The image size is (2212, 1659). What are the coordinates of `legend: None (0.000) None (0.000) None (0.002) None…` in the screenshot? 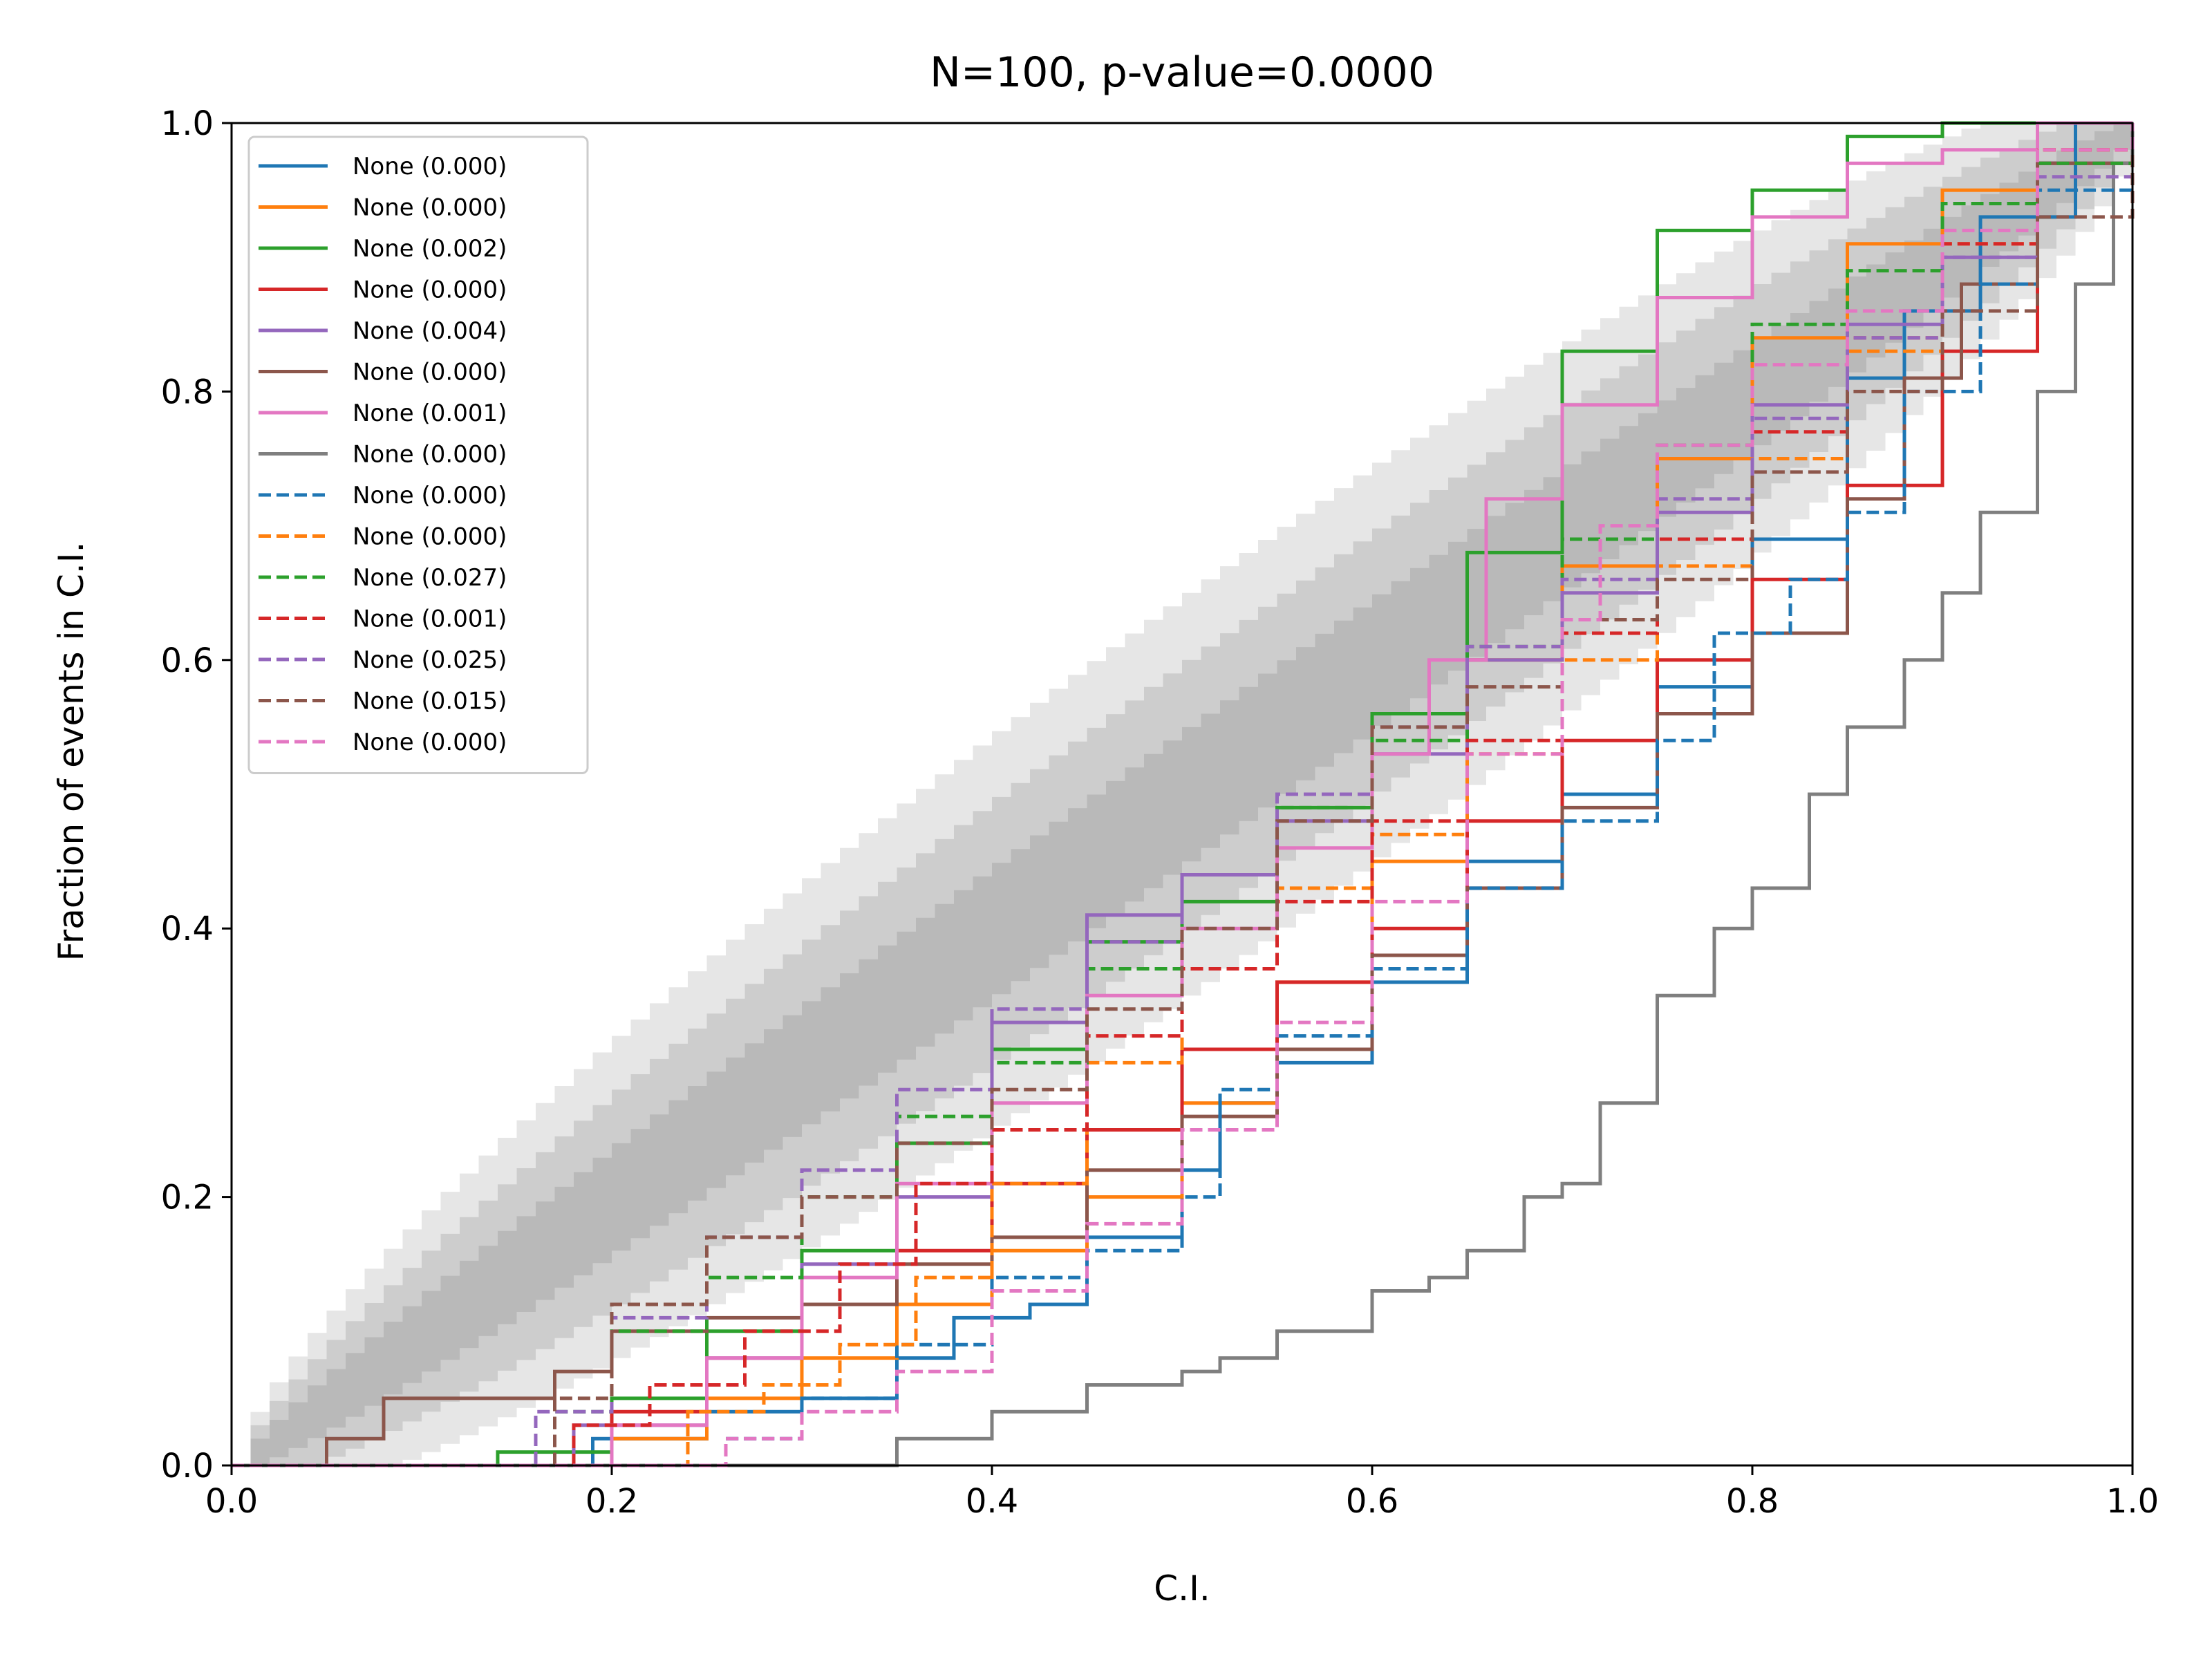 It's located at (418, 454).